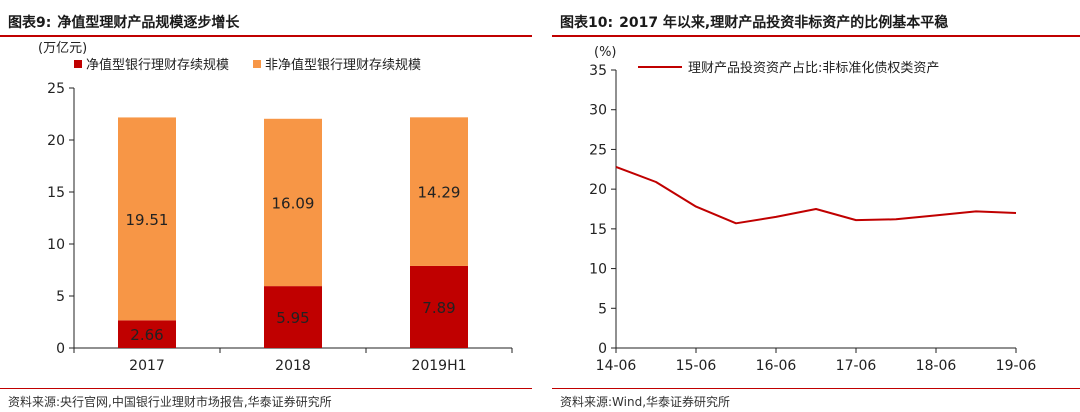  What do you see at coordinates (1016, 366) in the screenshot?
I see `line-x-tick-label: 19-06` at bounding box center [1016, 366].